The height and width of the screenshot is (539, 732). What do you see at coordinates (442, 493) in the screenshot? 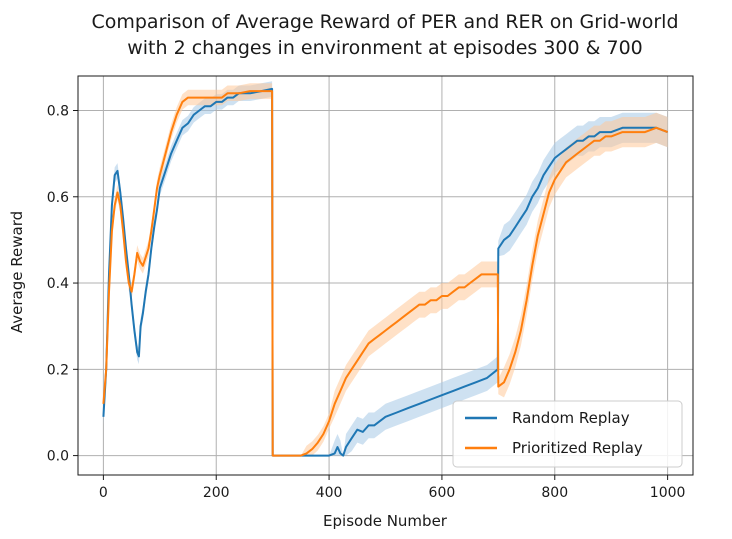
I see `x-tick-label: 600` at bounding box center [442, 493].